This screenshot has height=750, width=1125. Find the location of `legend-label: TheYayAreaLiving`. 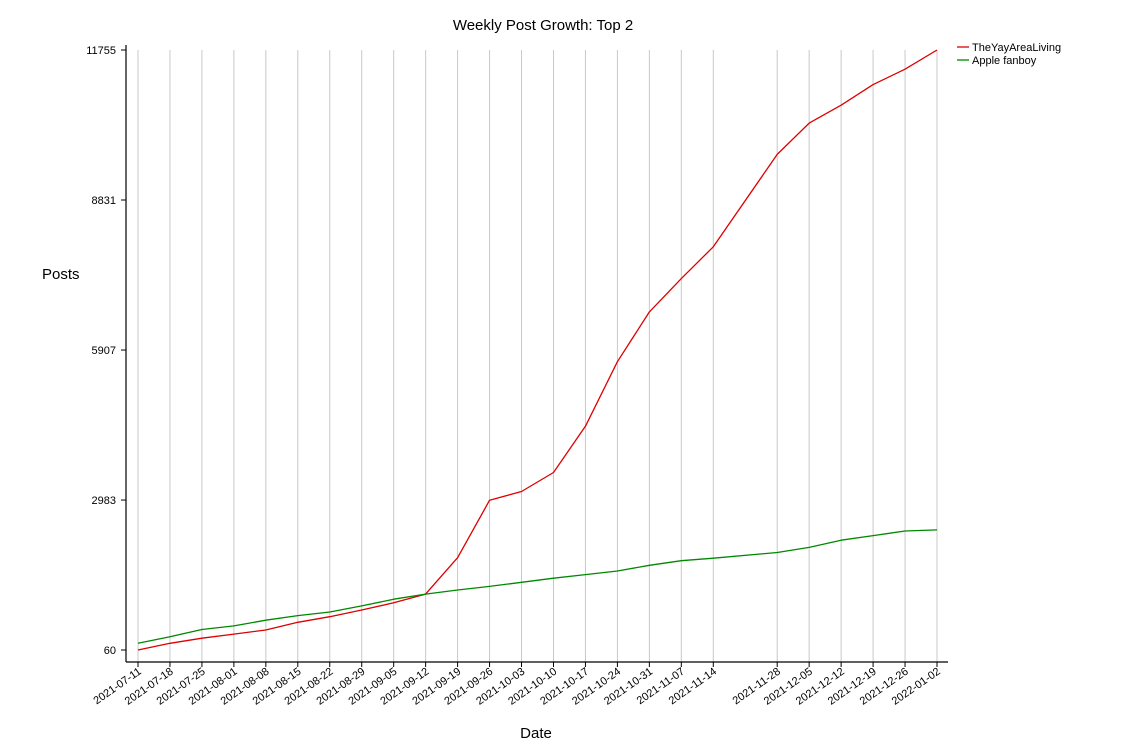

legend-label: TheYayAreaLiving is located at coordinates (1016, 48).